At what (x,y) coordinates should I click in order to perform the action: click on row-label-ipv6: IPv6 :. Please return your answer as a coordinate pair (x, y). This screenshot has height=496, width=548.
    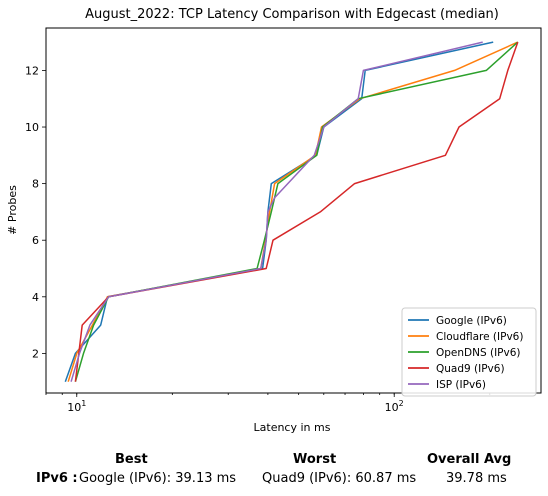
    Looking at the image, I should click on (57, 478).